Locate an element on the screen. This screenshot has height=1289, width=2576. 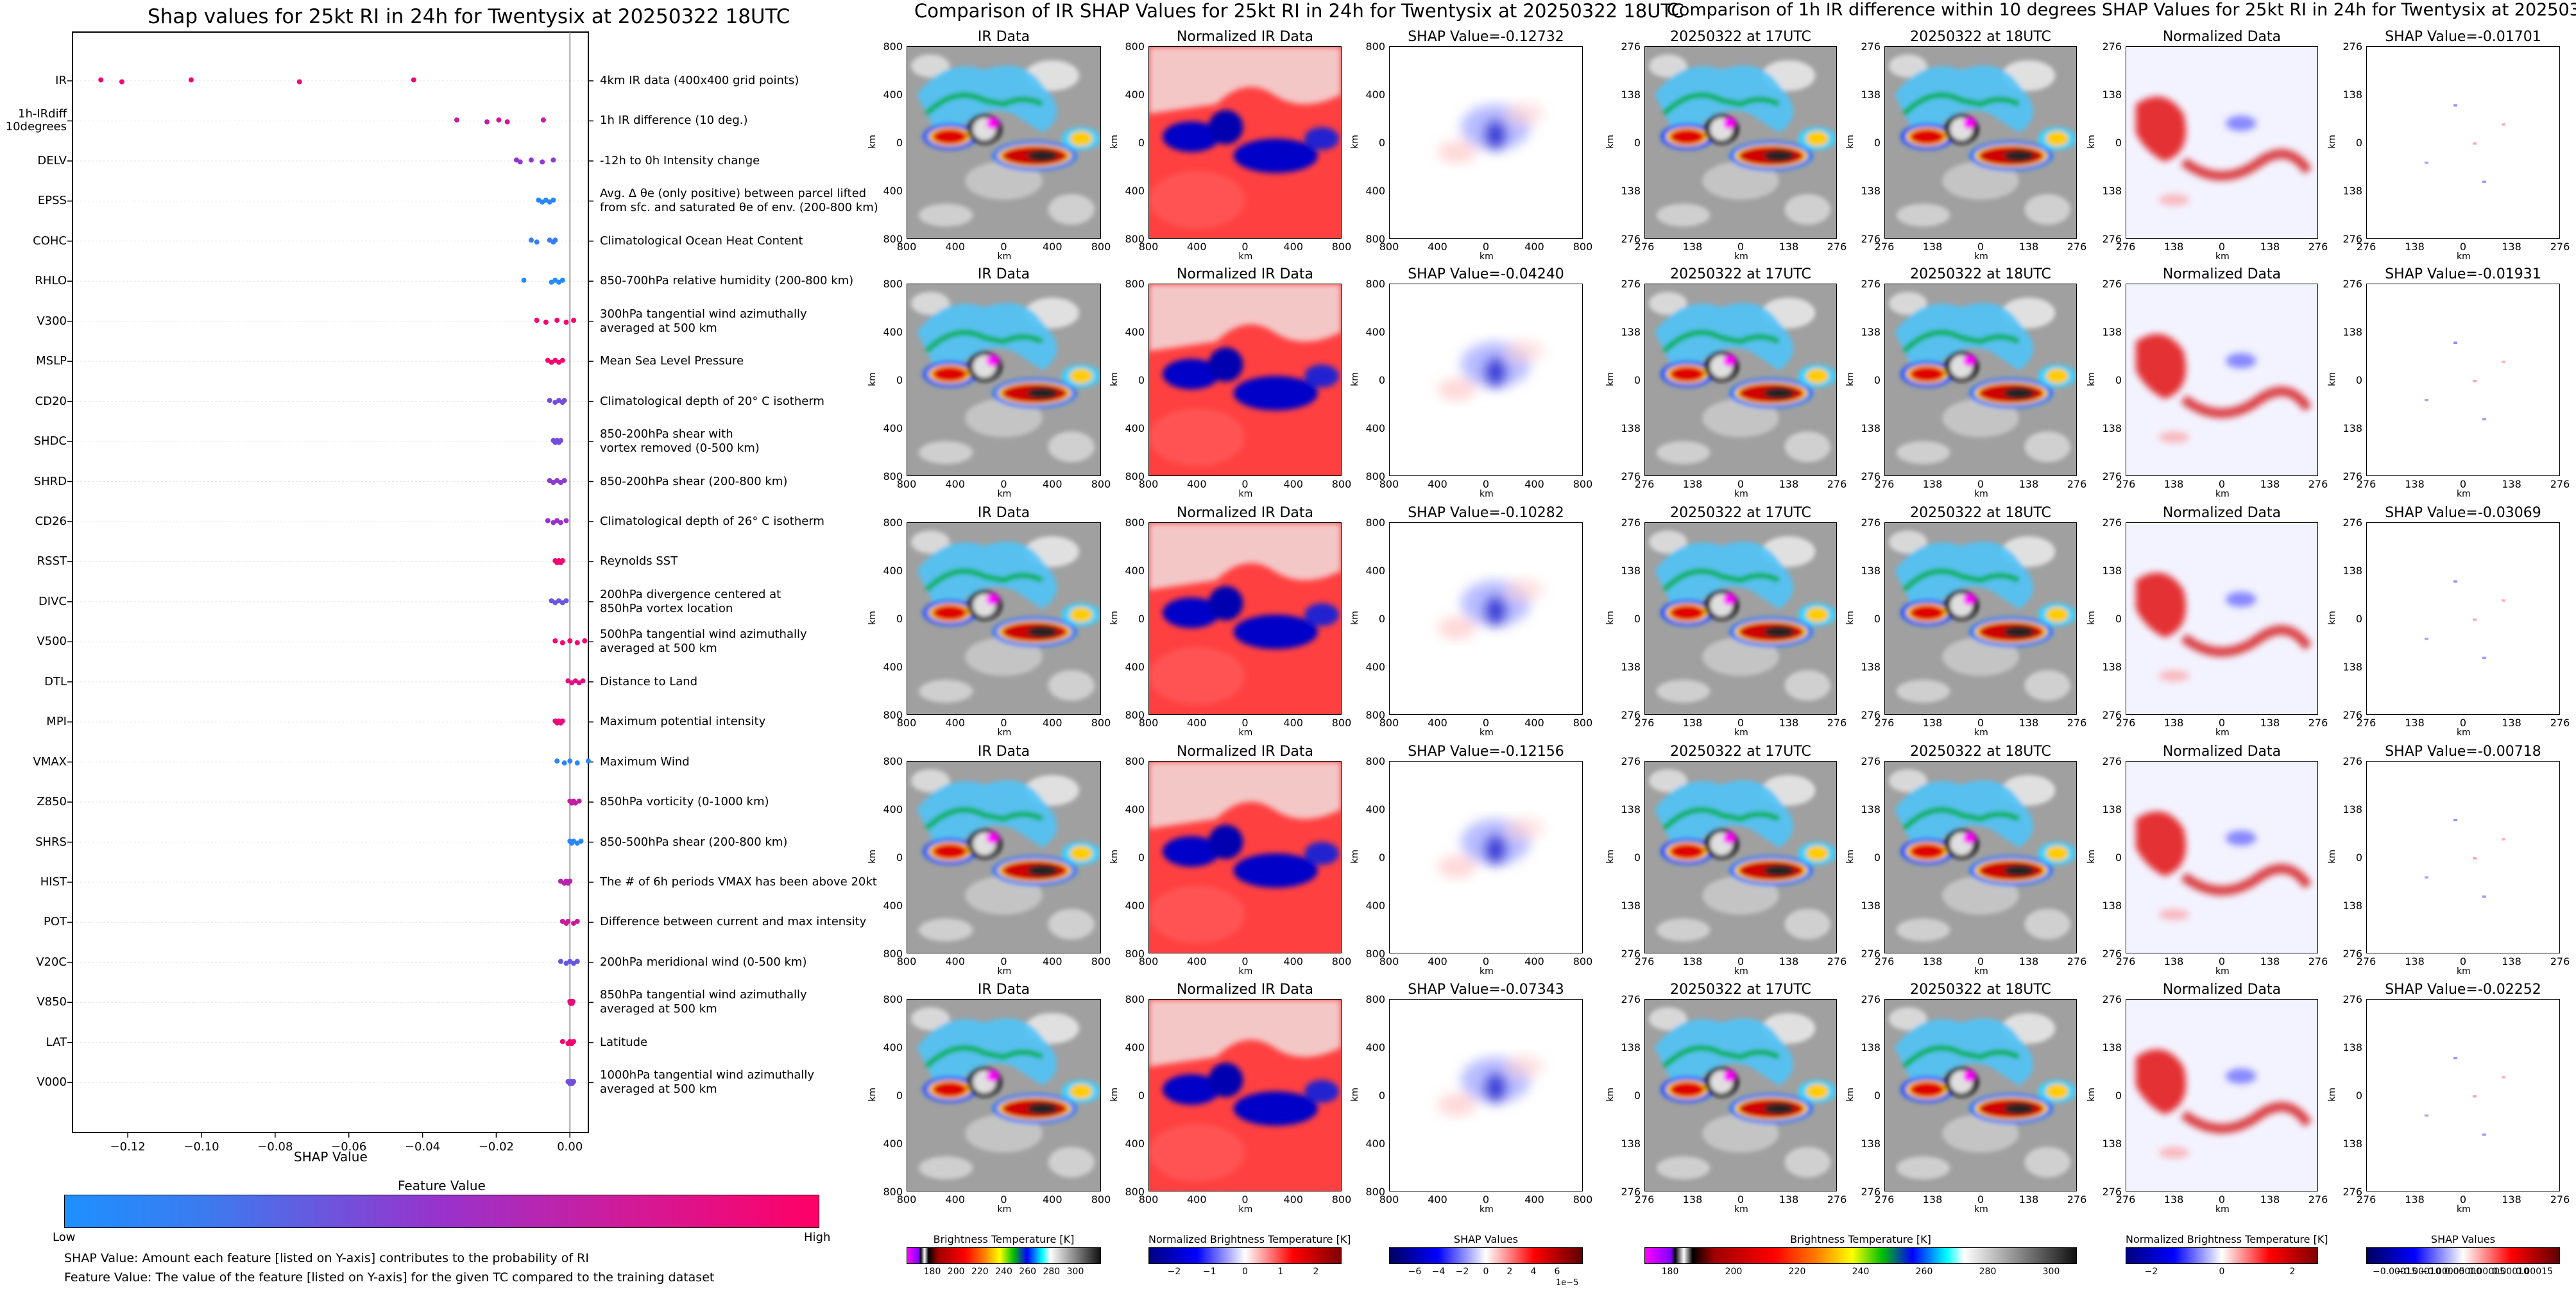
right-shap-title: SHAP Value=-0.02252 is located at coordinates (2463, 990).